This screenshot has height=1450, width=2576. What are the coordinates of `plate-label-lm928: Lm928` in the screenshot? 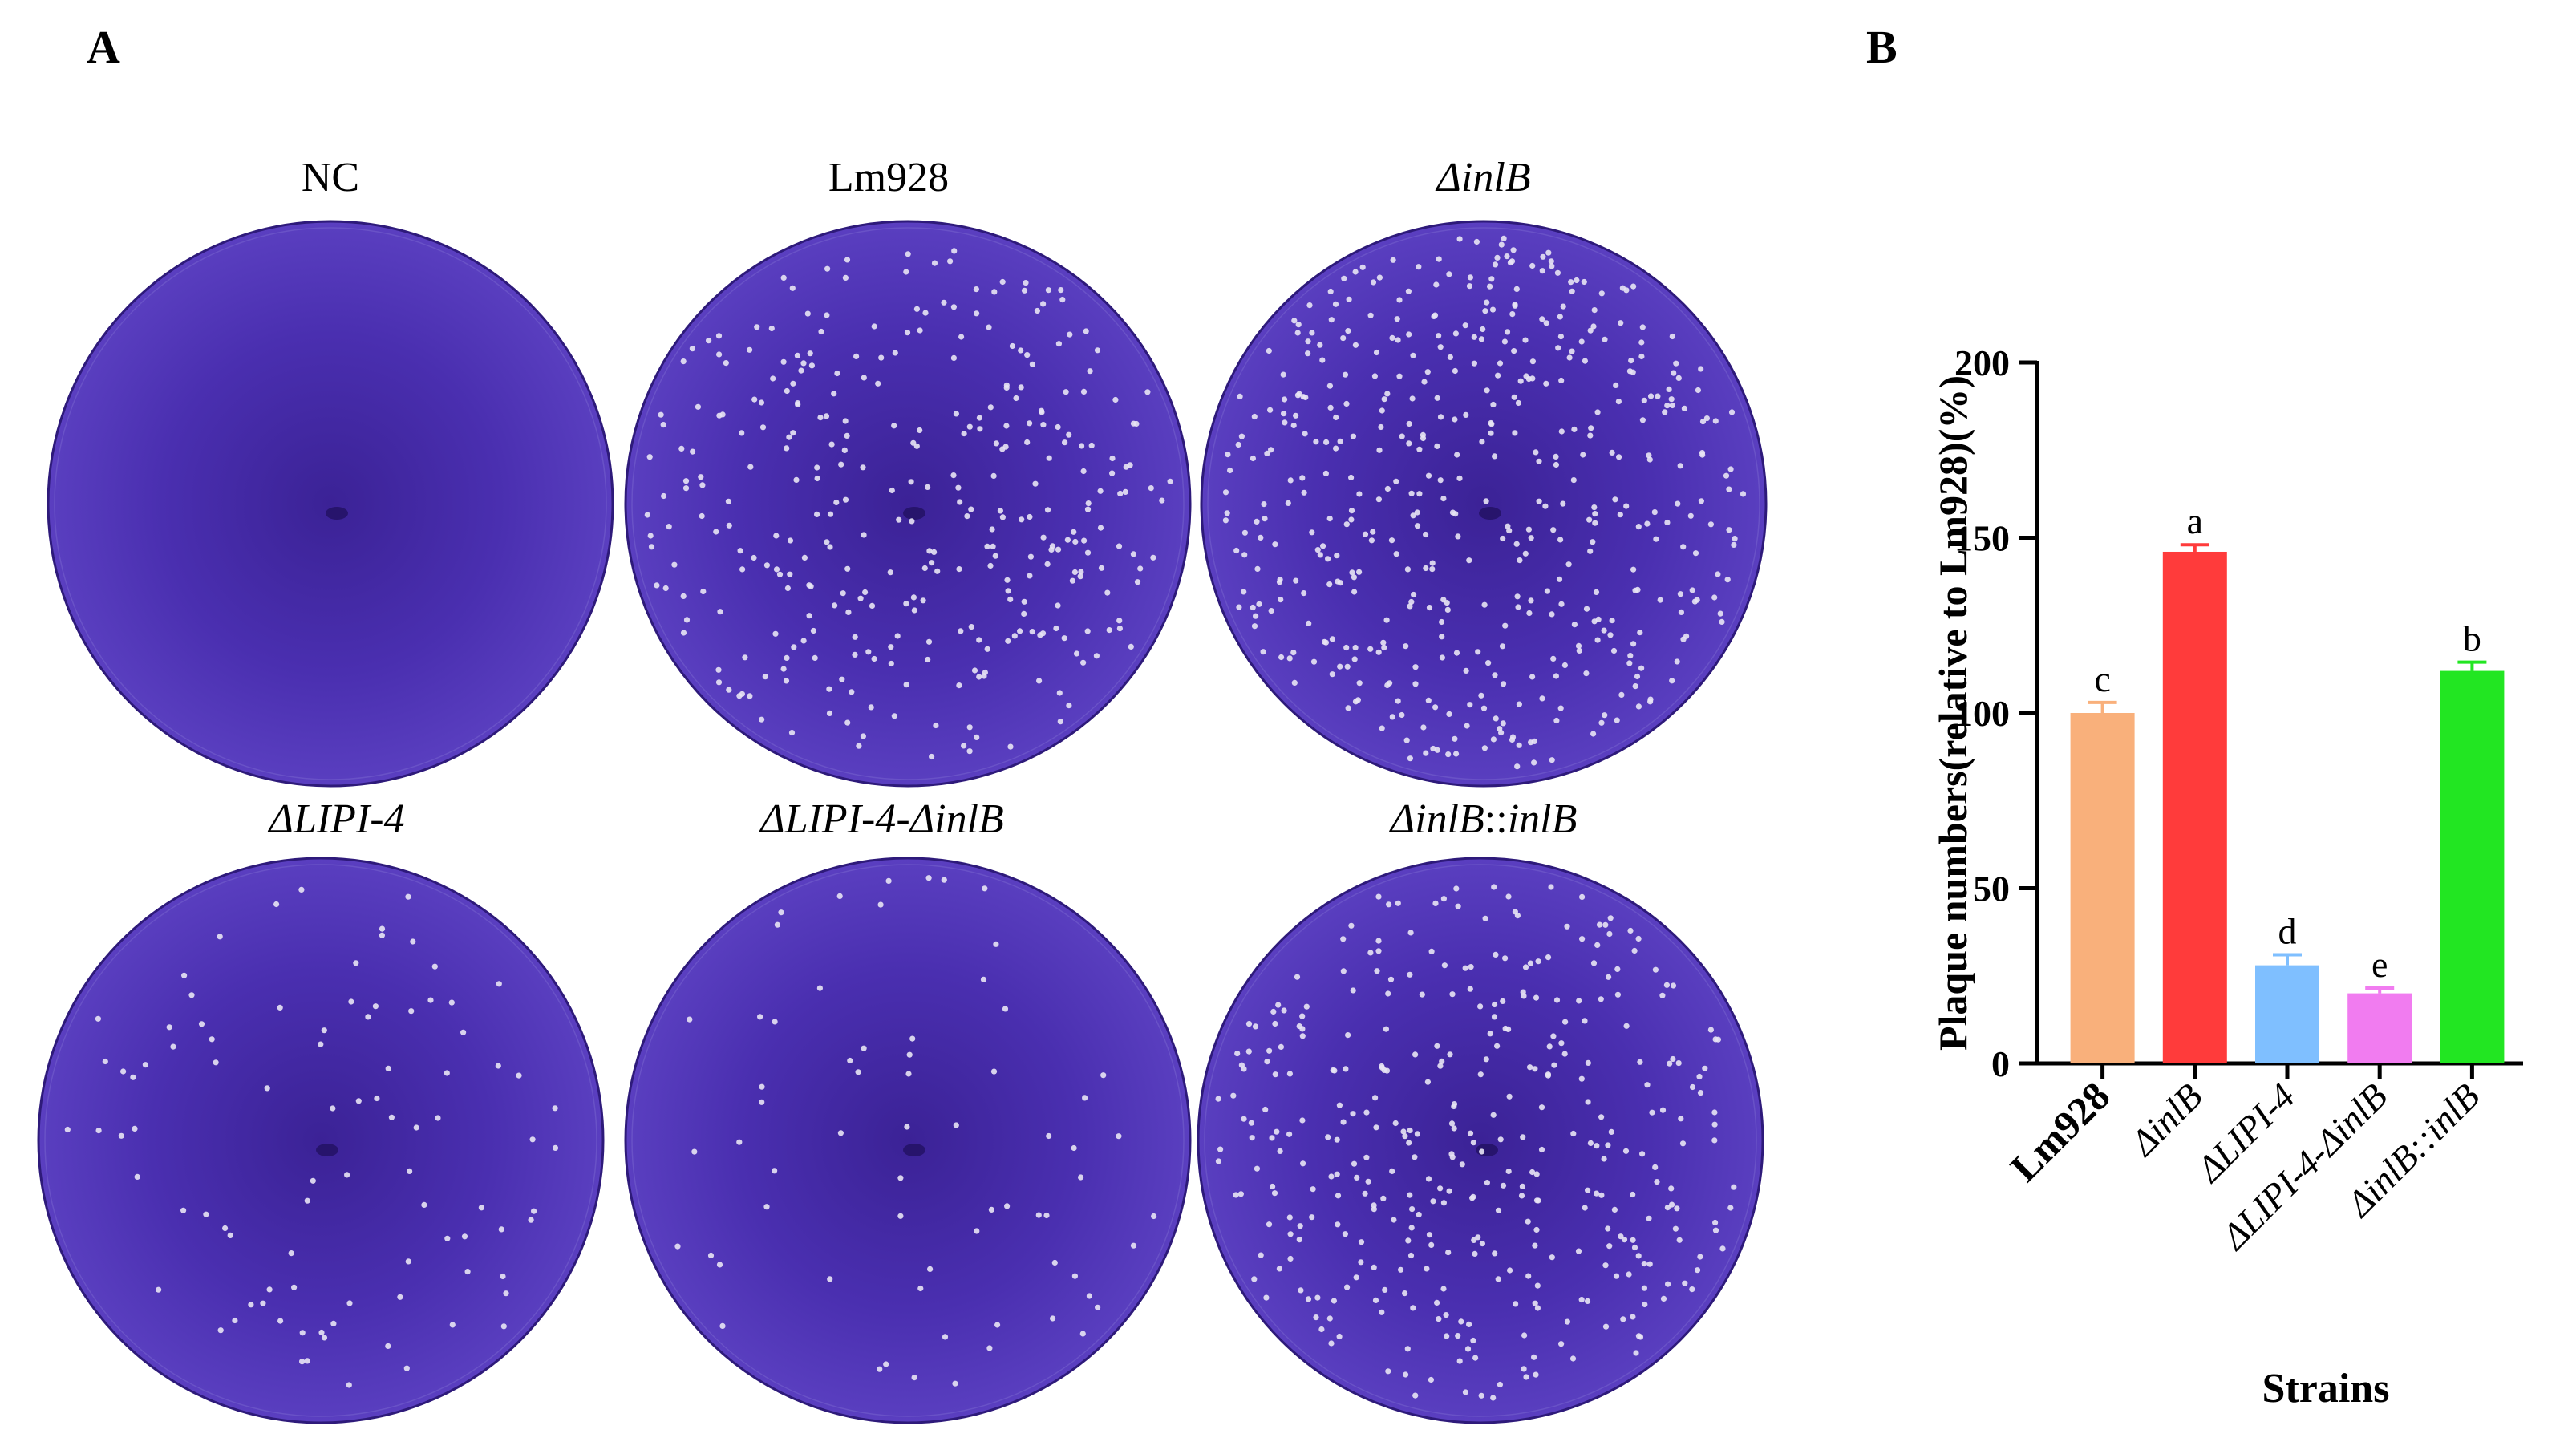 It's located at (889, 177).